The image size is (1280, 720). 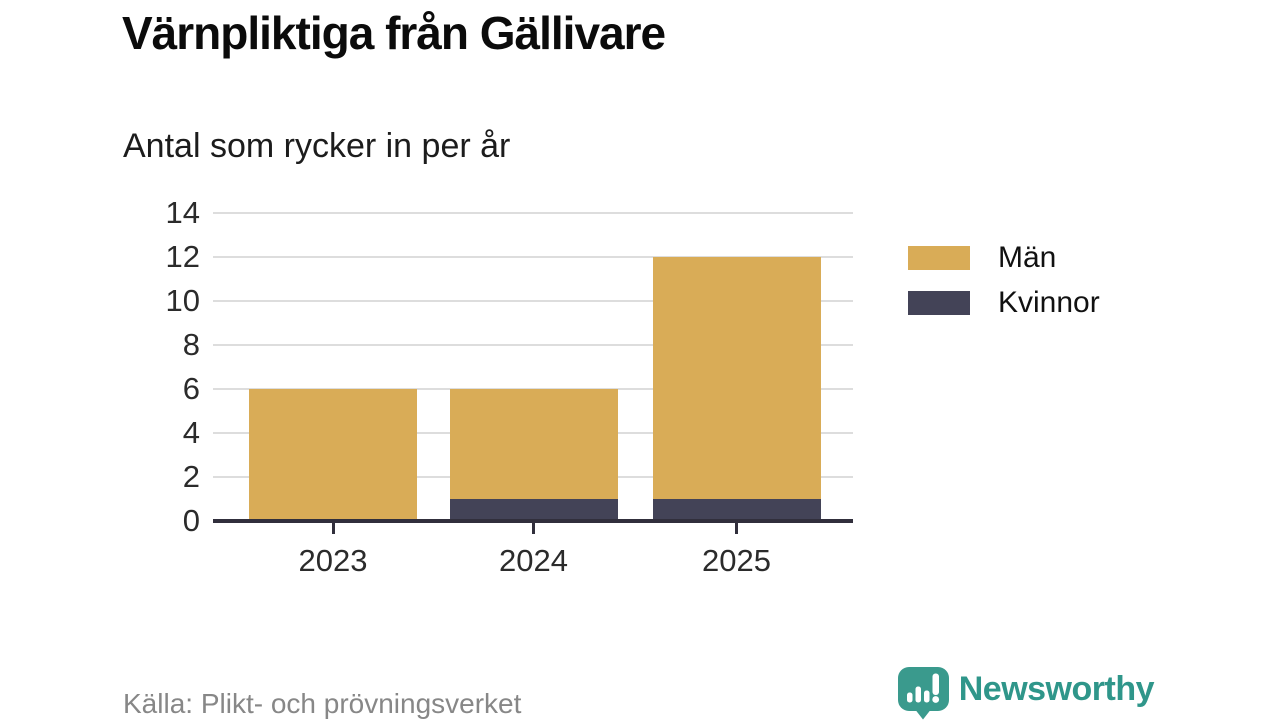 What do you see at coordinates (191, 520) in the screenshot?
I see `y-axis-tick-label: 0` at bounding box center [191, 520].